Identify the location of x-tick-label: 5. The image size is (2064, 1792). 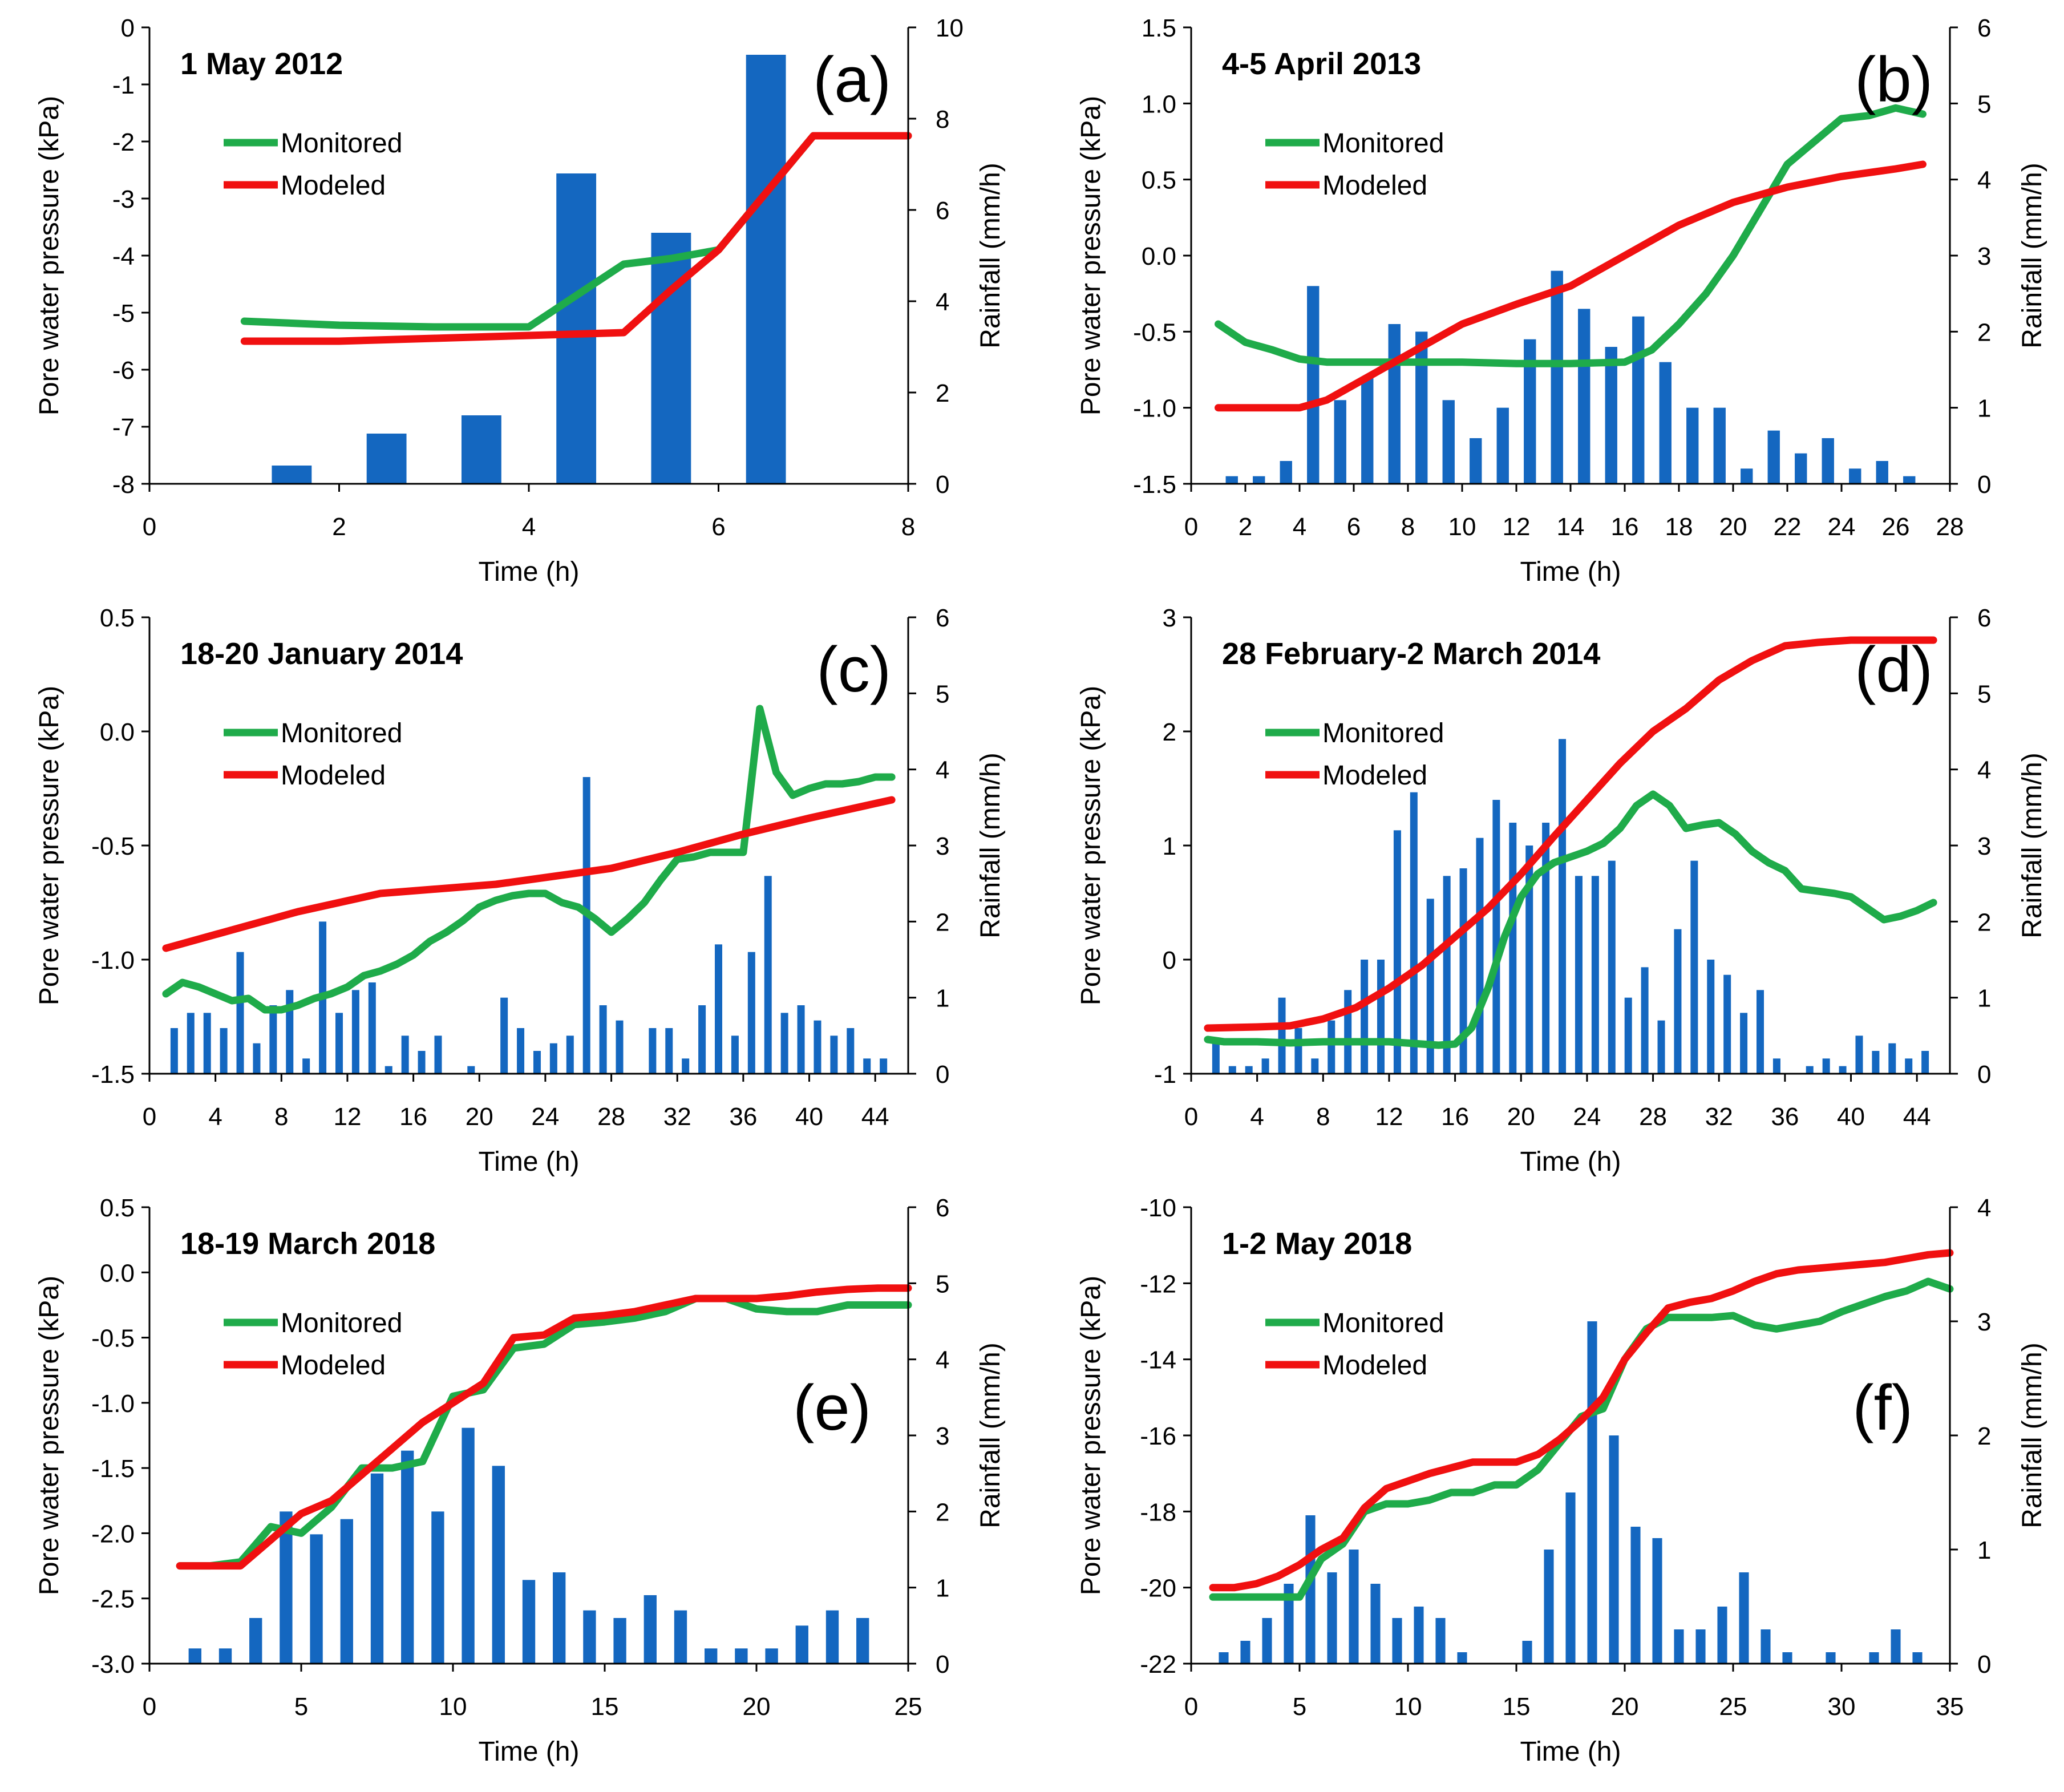
(301, 1707).